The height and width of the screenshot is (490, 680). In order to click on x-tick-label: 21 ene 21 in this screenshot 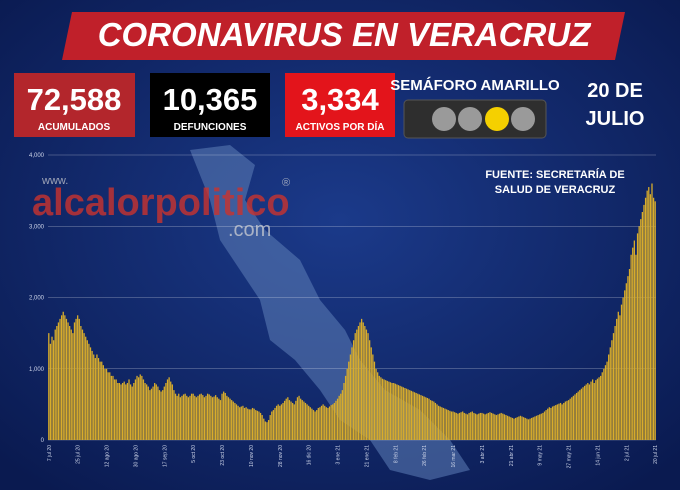, I will do `click(367, 456)`.